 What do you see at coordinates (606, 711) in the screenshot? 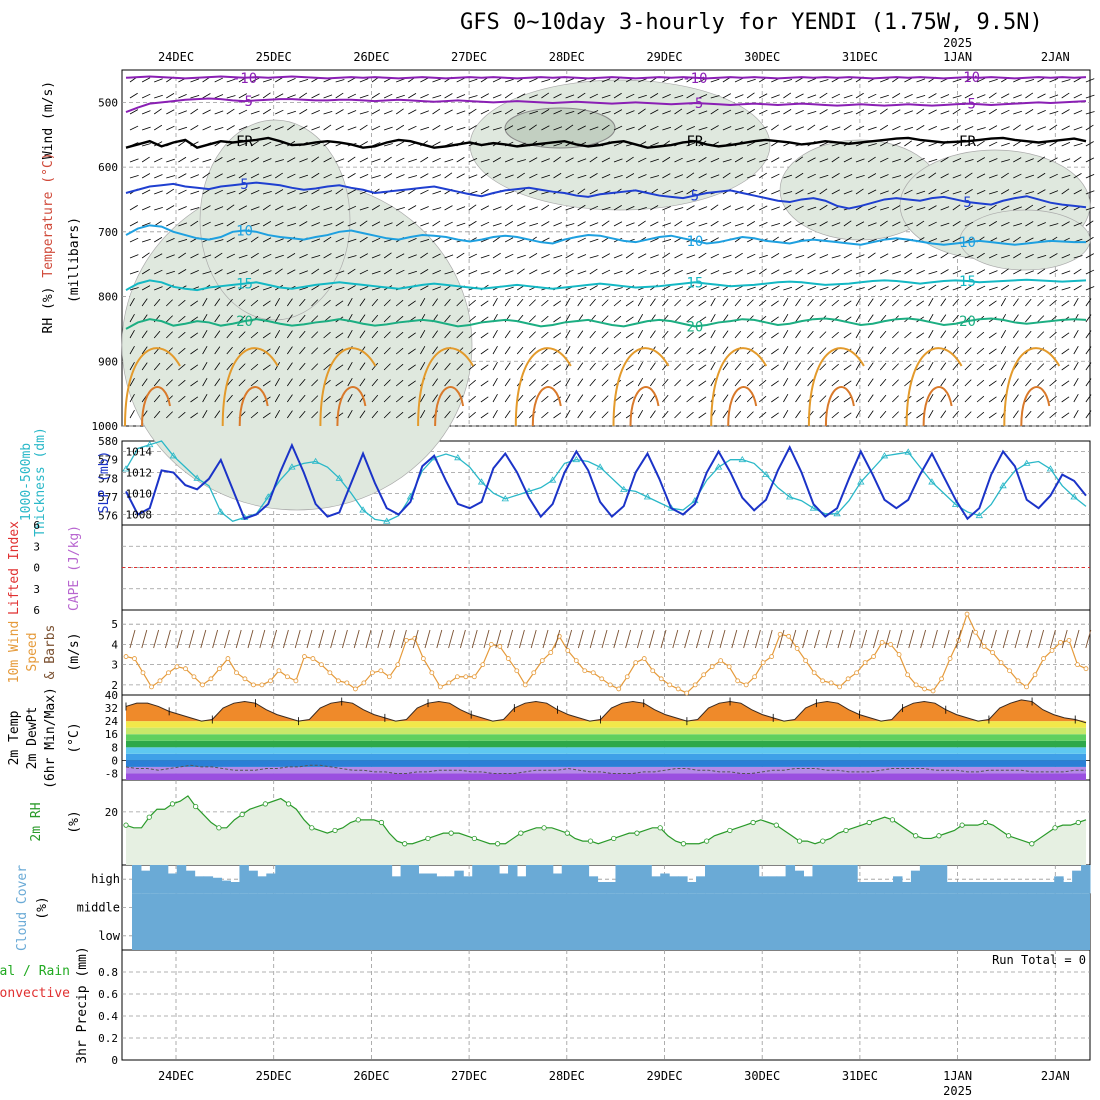
I see `temp-line` at bounding box center [606, 711].